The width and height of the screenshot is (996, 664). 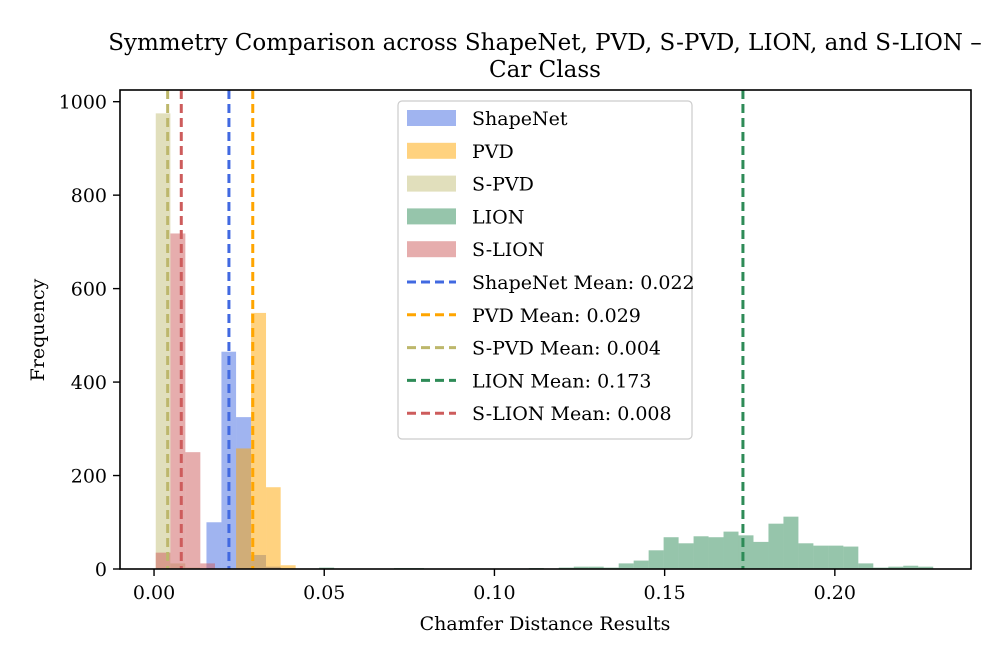 I want to click on legend-item: LION, so click(x=465, y=217).